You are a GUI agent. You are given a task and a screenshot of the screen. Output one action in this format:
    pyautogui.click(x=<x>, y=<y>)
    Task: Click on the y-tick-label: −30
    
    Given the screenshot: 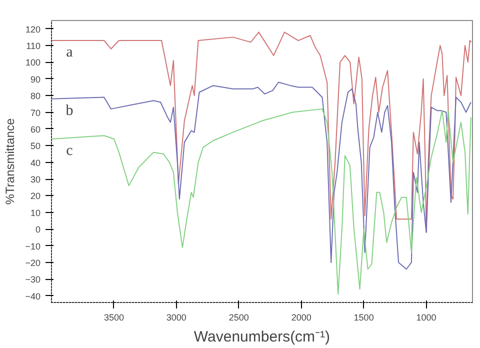 What is the action you would take?
    pyautogui.click(x=33, y=279)
    